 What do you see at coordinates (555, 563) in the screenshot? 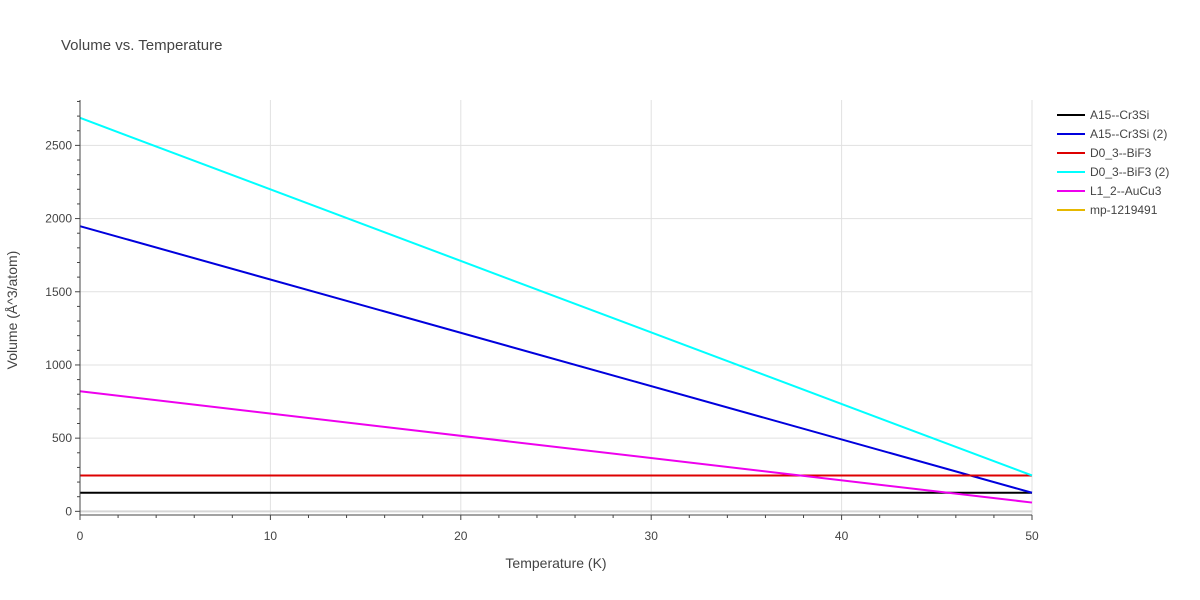
I see `x-axis-title: Temperature (K)` at bounding box center [555, 563].